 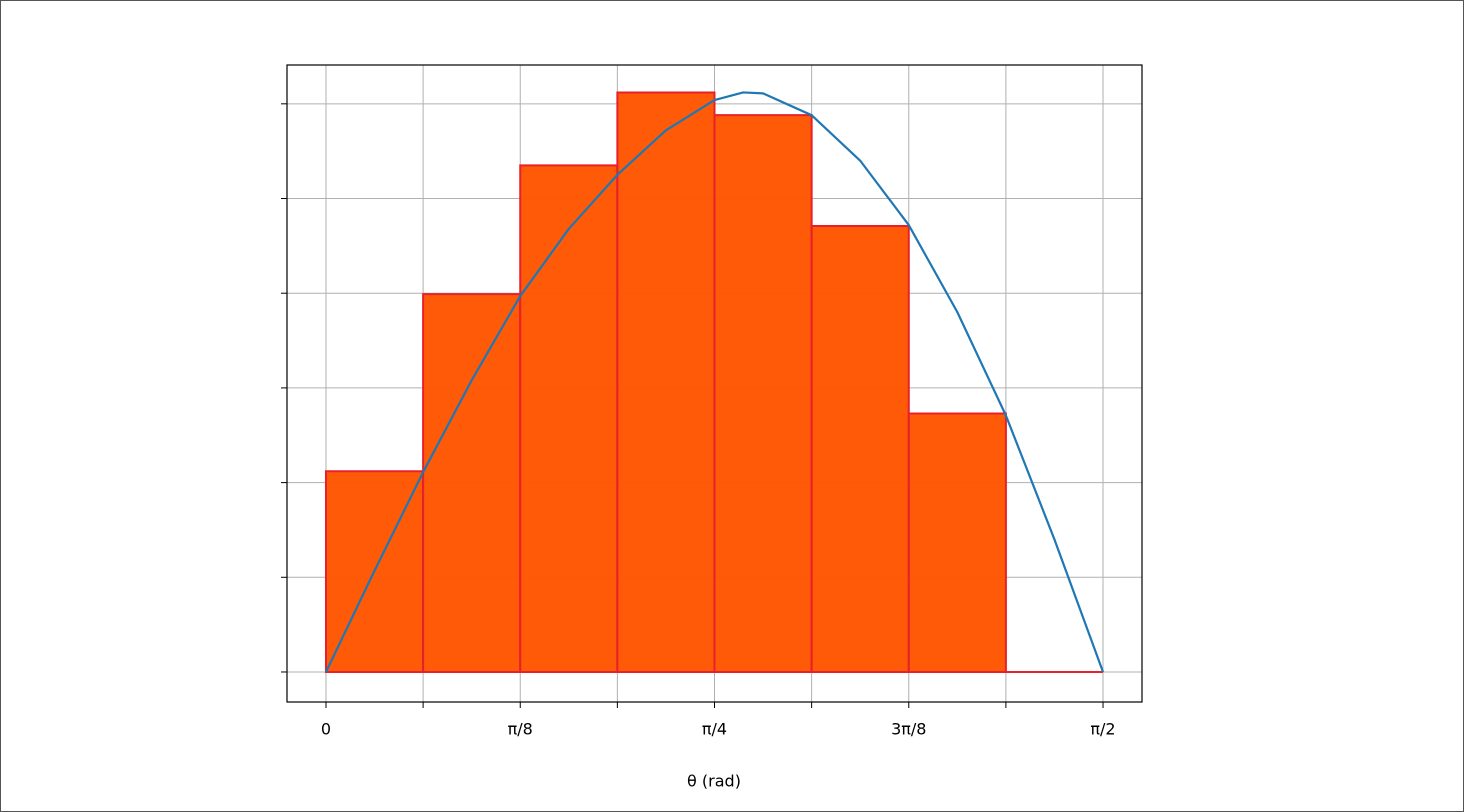 I want to click on x-tick-label: π/2, so click(x=1102, y=729).